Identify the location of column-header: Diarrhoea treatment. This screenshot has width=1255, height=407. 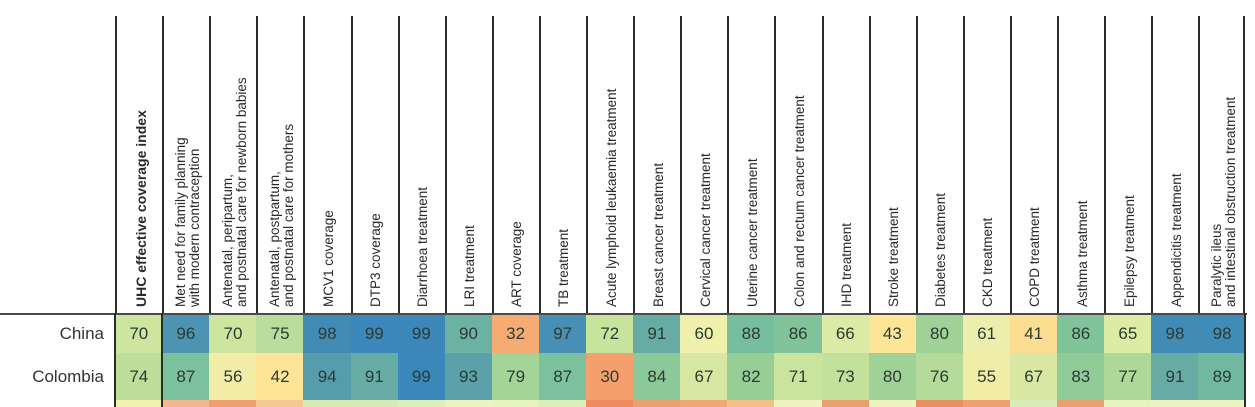
(421, 164).